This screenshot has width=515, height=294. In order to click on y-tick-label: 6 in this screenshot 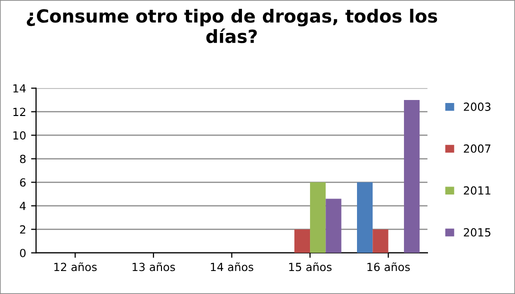, I will do `click(23, 182)`.